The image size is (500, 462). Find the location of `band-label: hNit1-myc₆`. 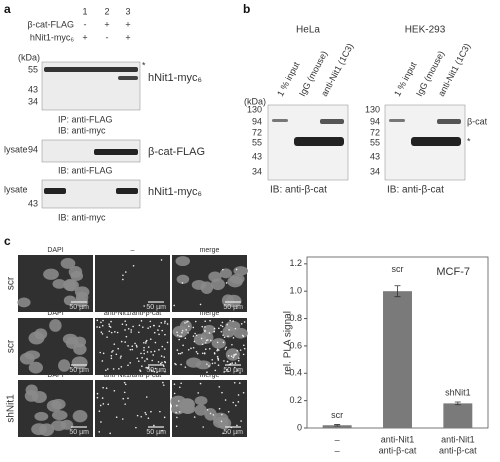

band-label: hNit1-myc₆ is located at coordinates (175, 78).